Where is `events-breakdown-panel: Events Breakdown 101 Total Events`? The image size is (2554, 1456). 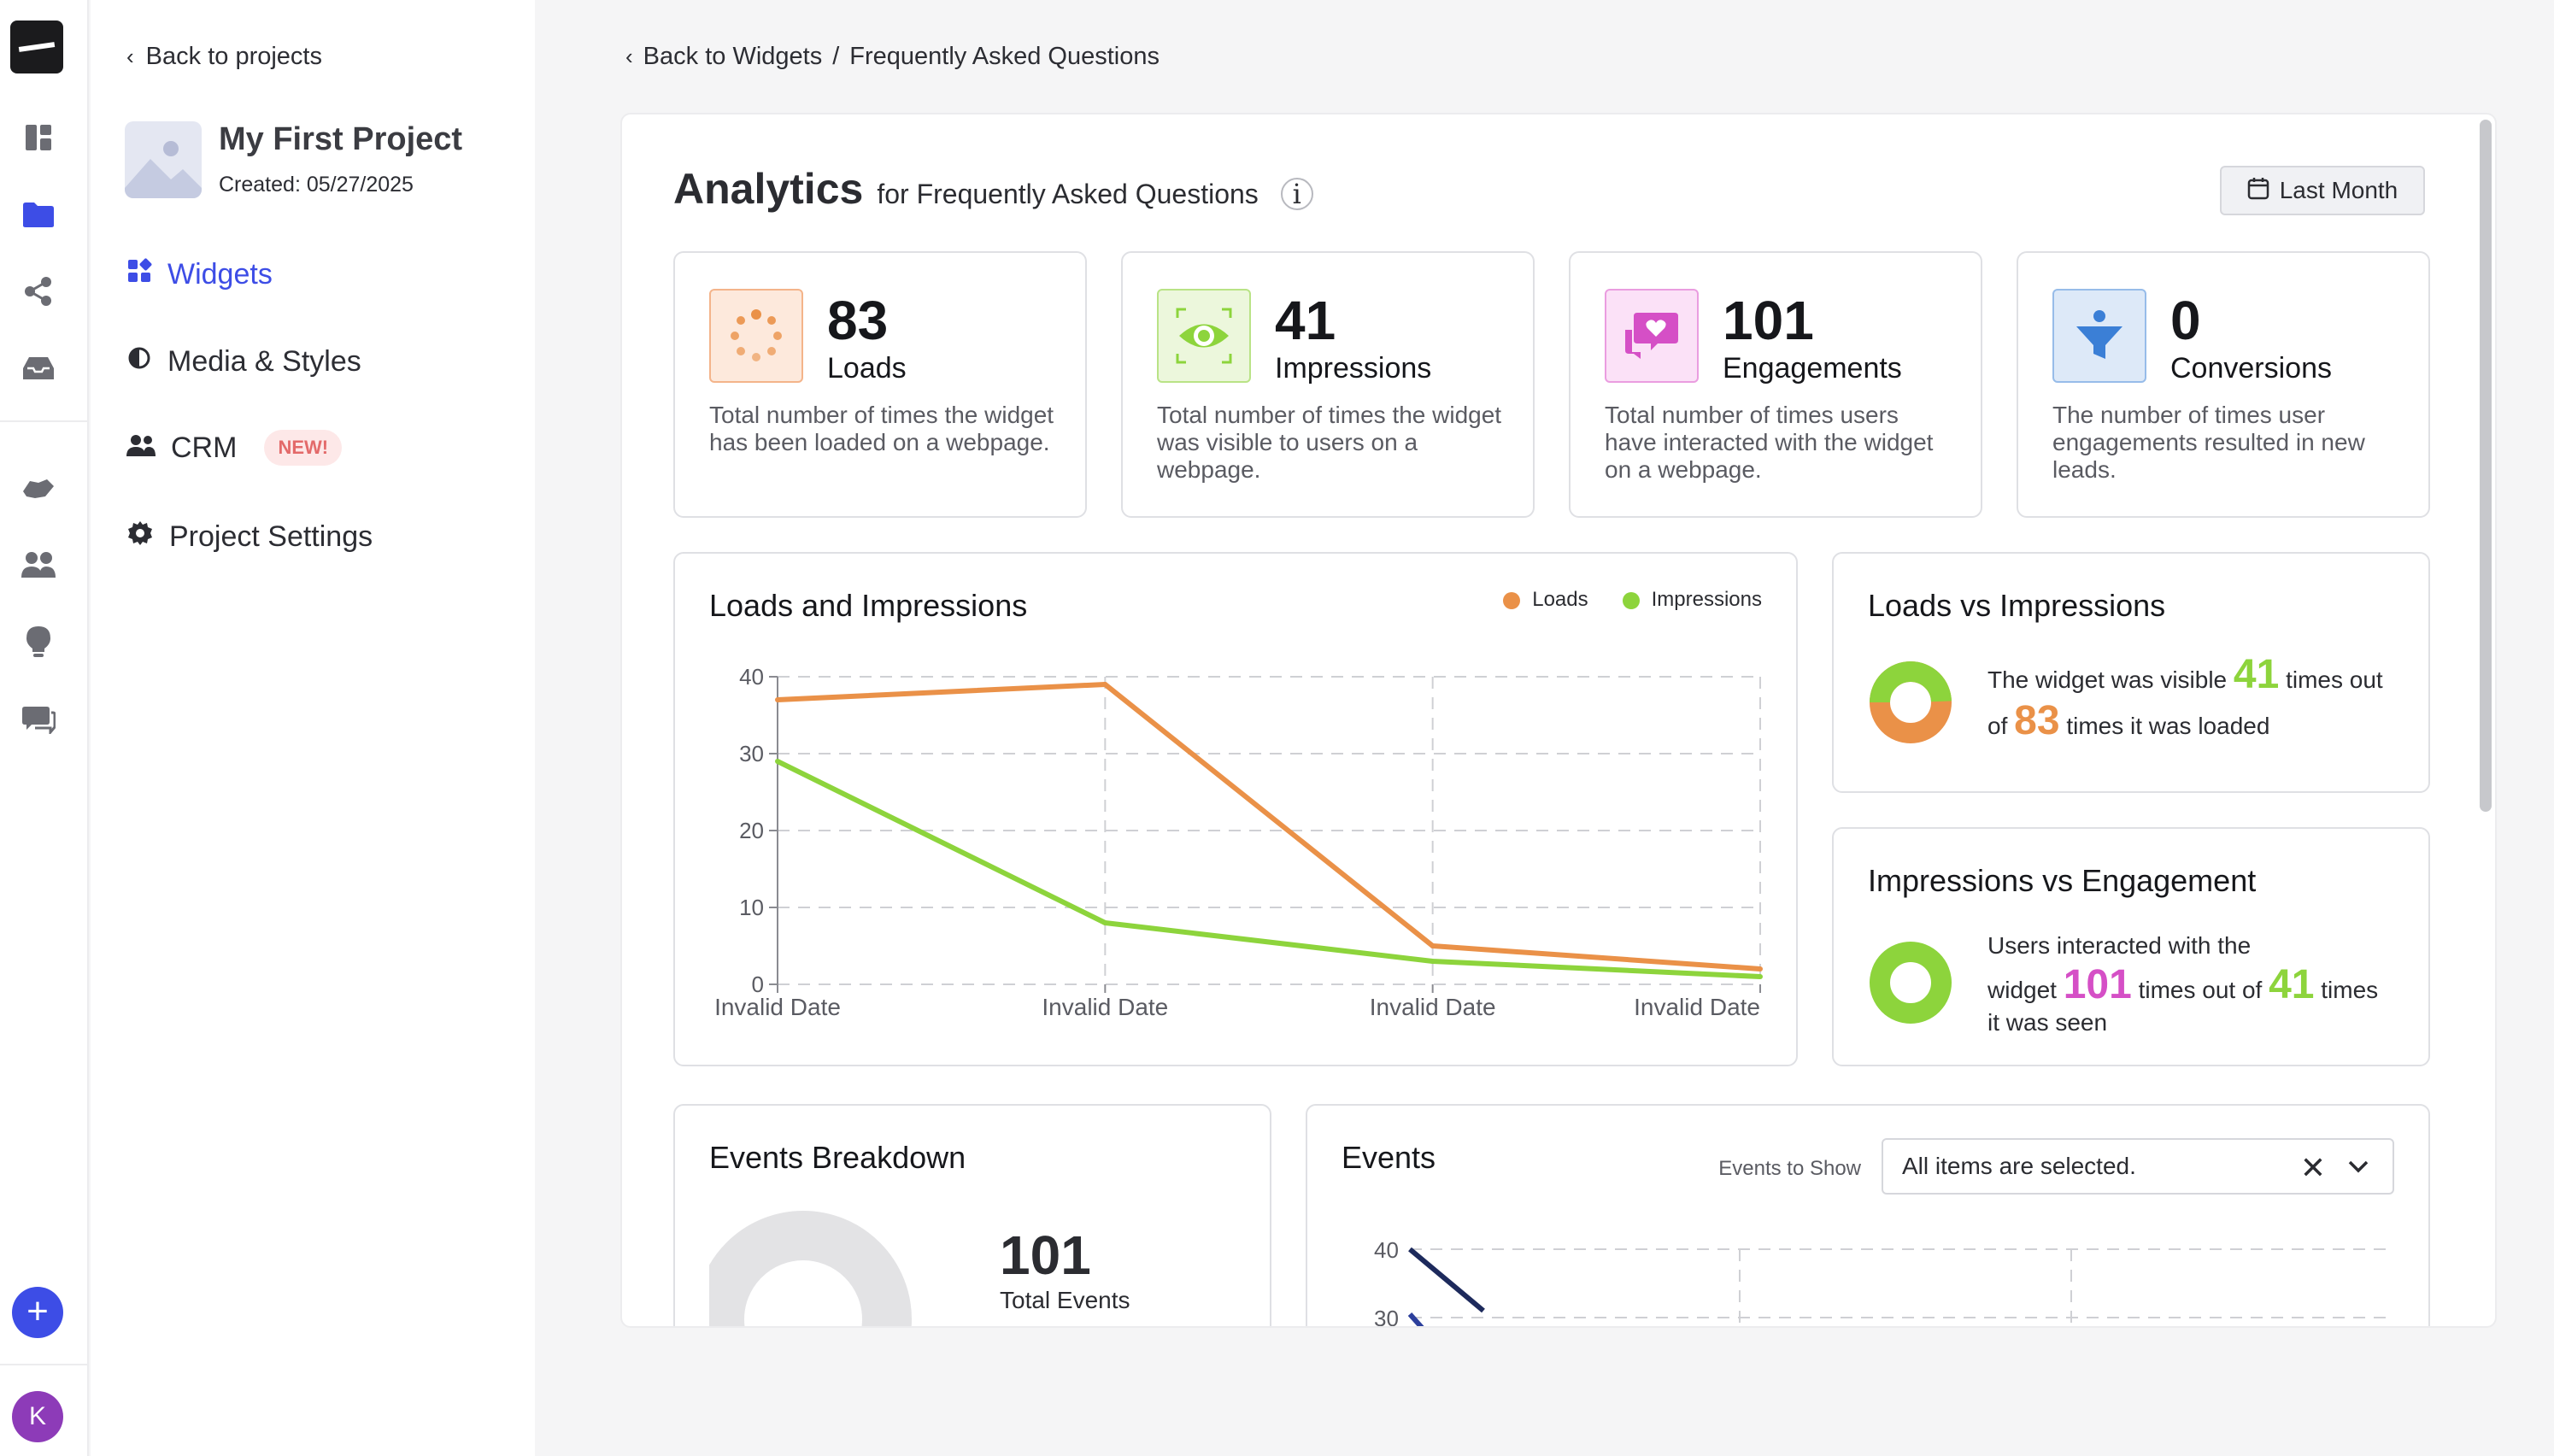 events-breakdown-panel: Events Breakdown 101 Total Events is located at coordinates (972, 1215).